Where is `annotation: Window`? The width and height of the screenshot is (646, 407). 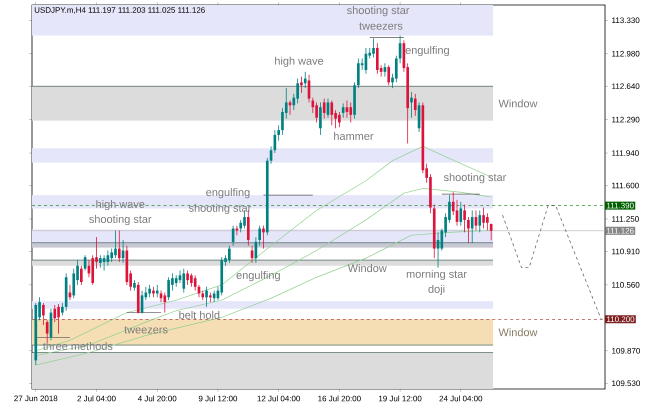
annotation: Window is located at coordinates (367, 268).